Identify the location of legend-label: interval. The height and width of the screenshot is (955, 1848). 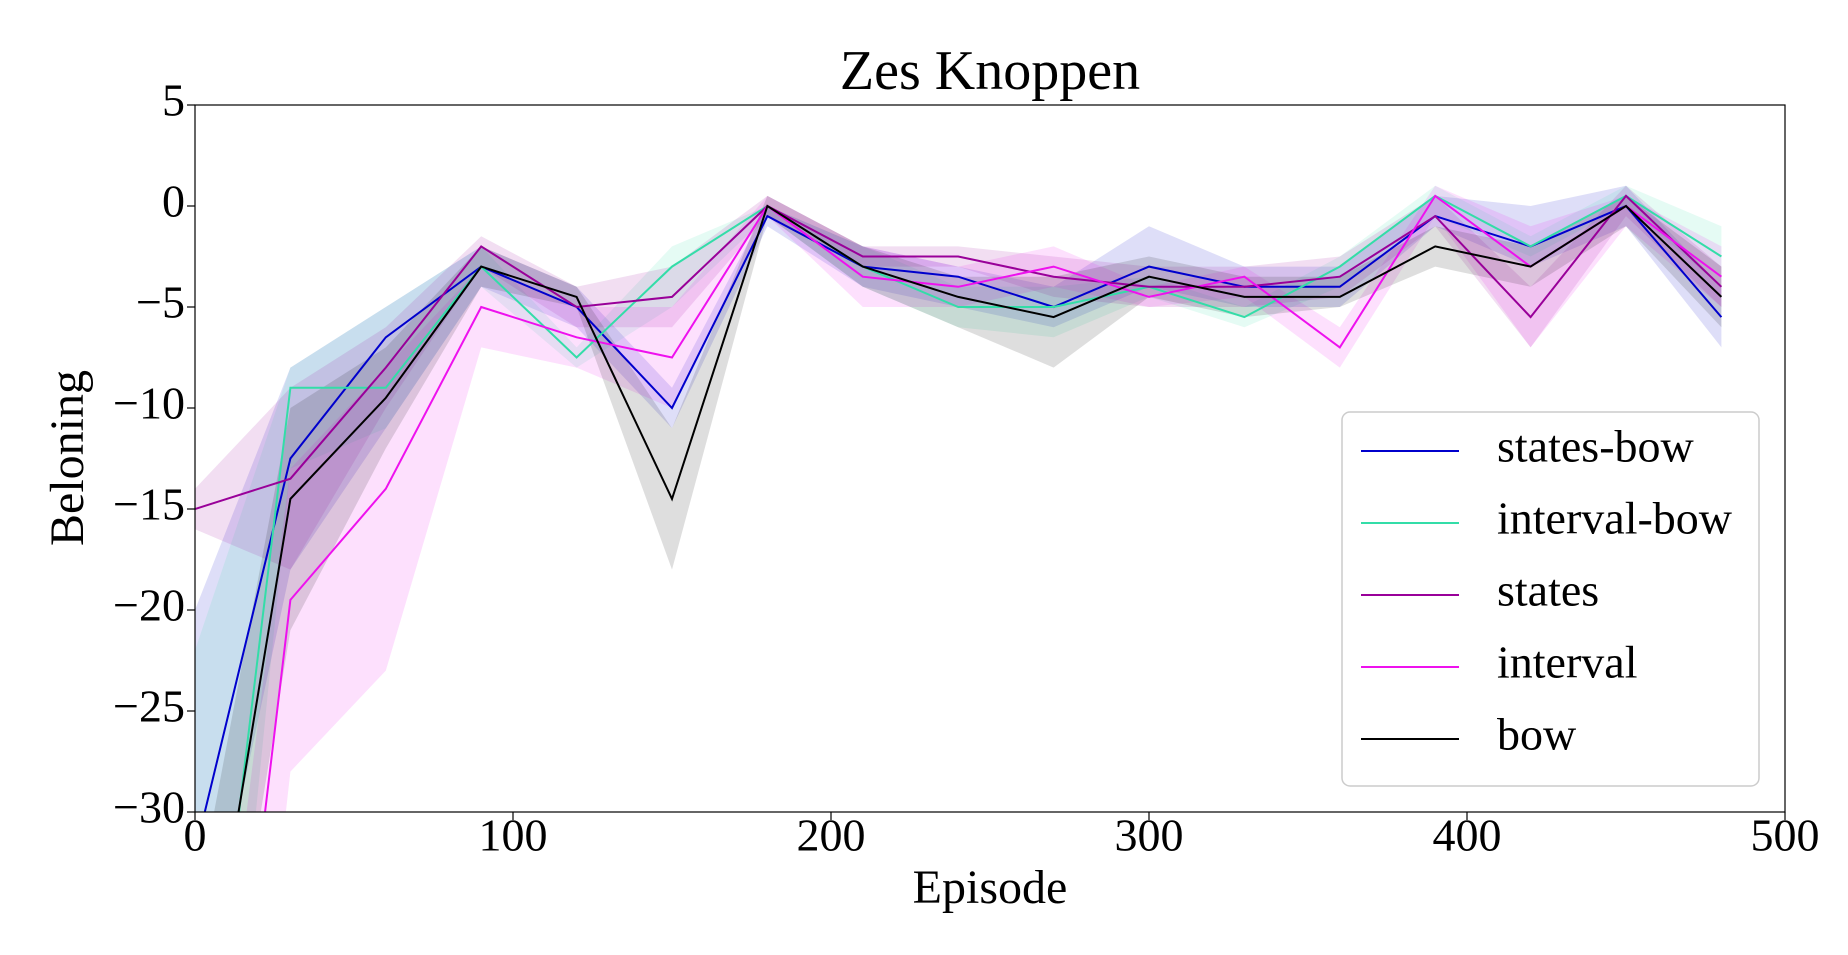
(1567, 662).